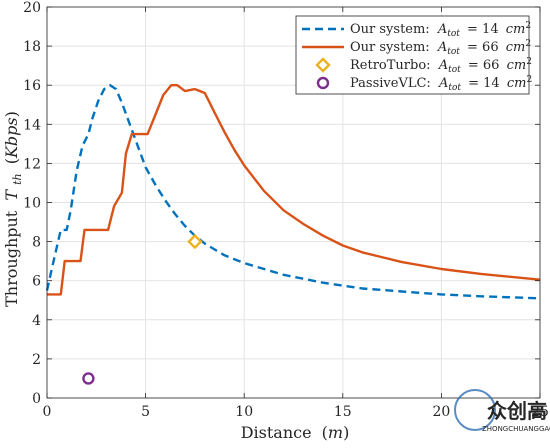 The height and width of the screenshot is (448, 550). I want to click on legend-swatch-diamond-icon, so click(323, 65).